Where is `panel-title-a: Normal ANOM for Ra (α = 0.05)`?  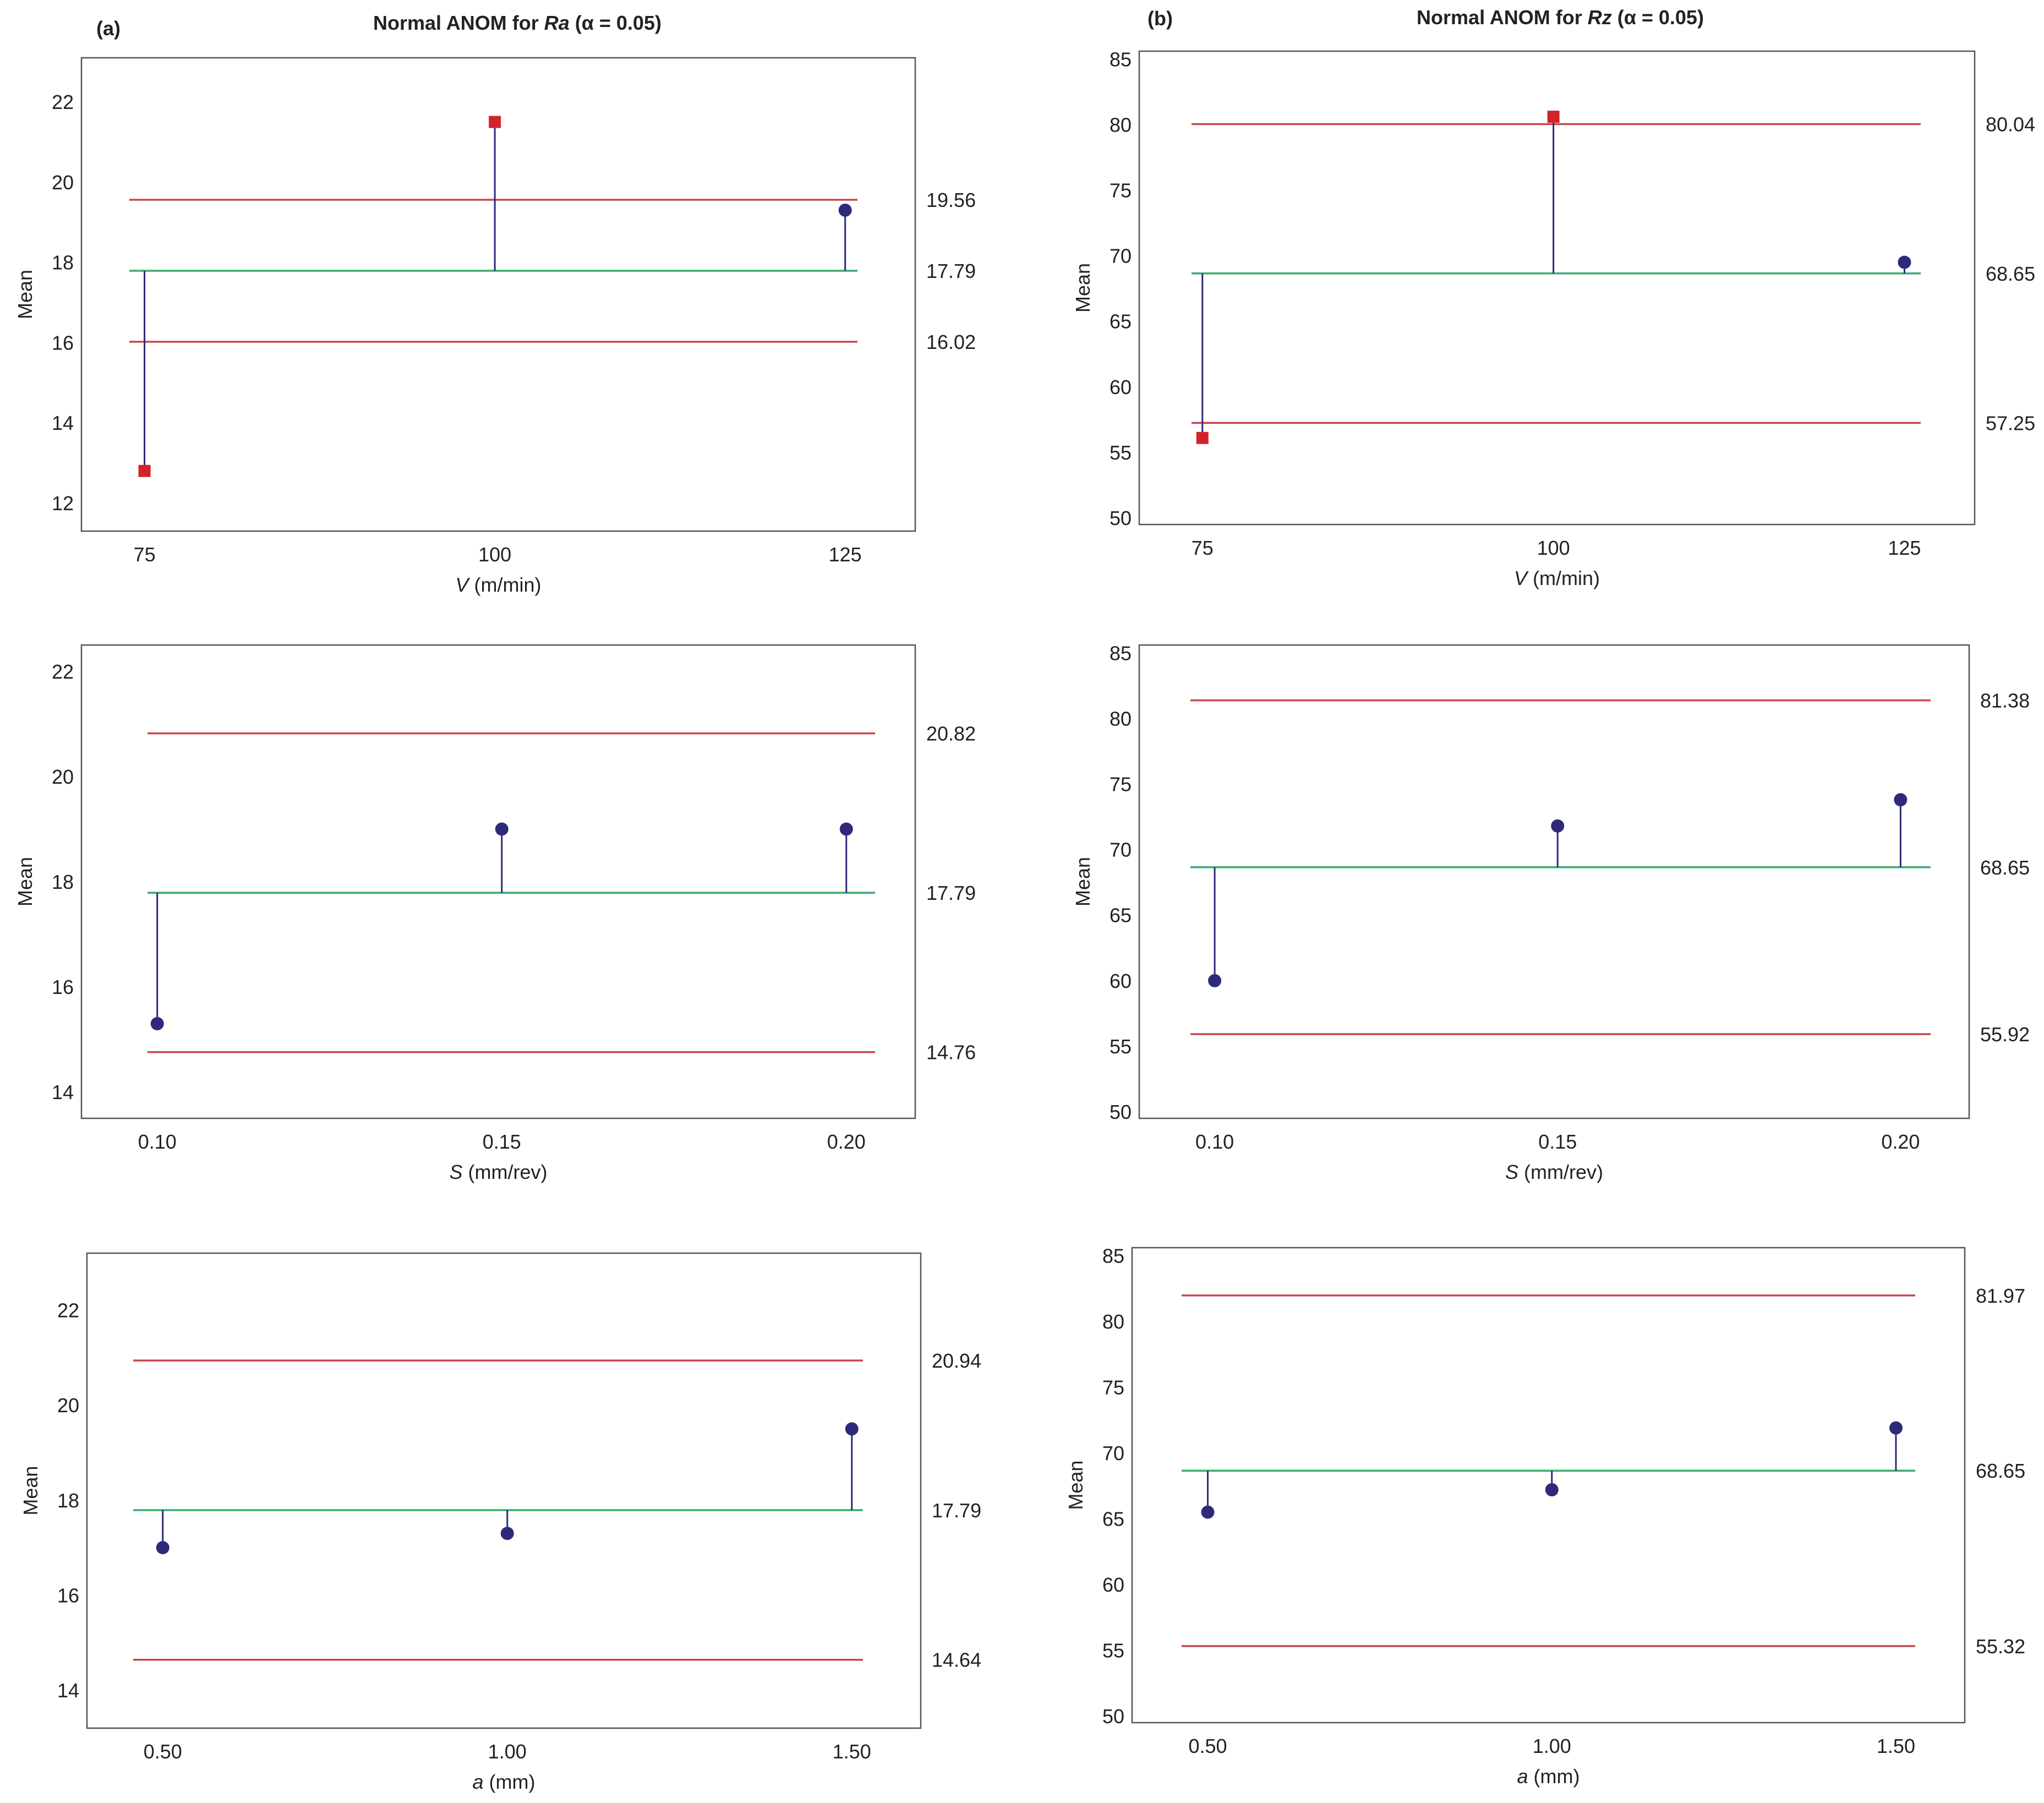 panel-title-a: Normal ANOM for Ra (α = 0.05) is located at coordinates (517, 23).